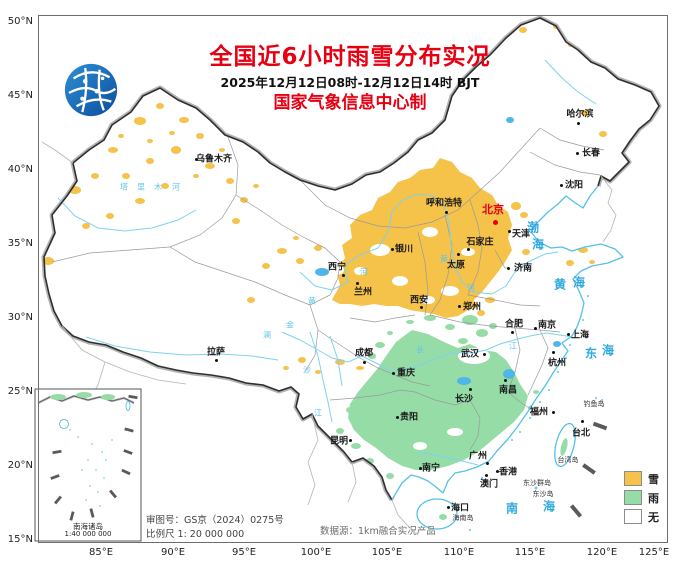  I want to click on legend-item: 雨, so click(641, 497).